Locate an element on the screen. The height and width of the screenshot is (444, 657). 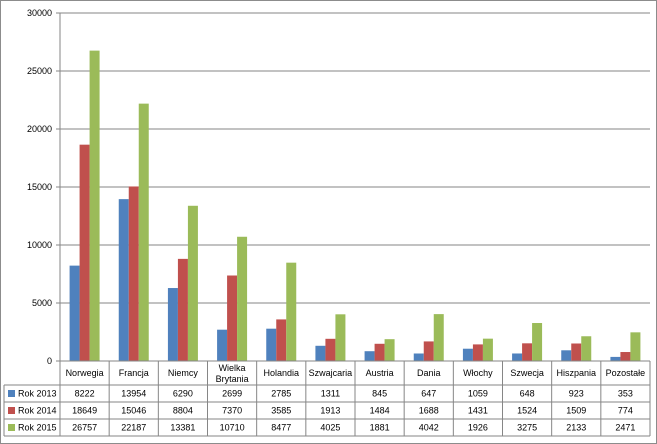
category-label: Austria is located at coordinates (380, 373).